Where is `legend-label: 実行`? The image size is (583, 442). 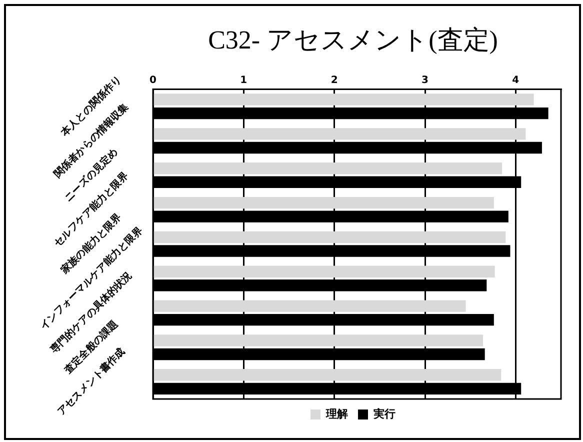
legend-label: 実行 is located at coordinates (384, 413).